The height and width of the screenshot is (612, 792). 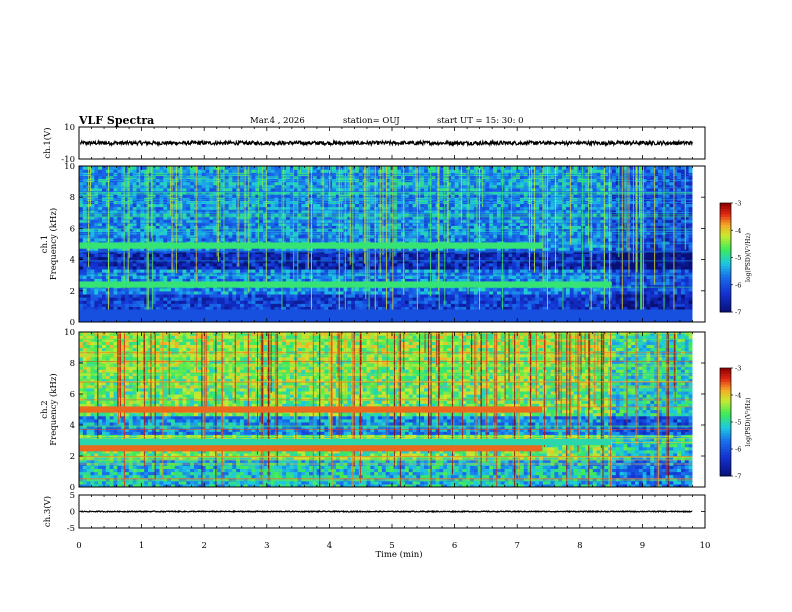 I want to click on y-axis-label: ch.3(V), so click(x=47, y=511).